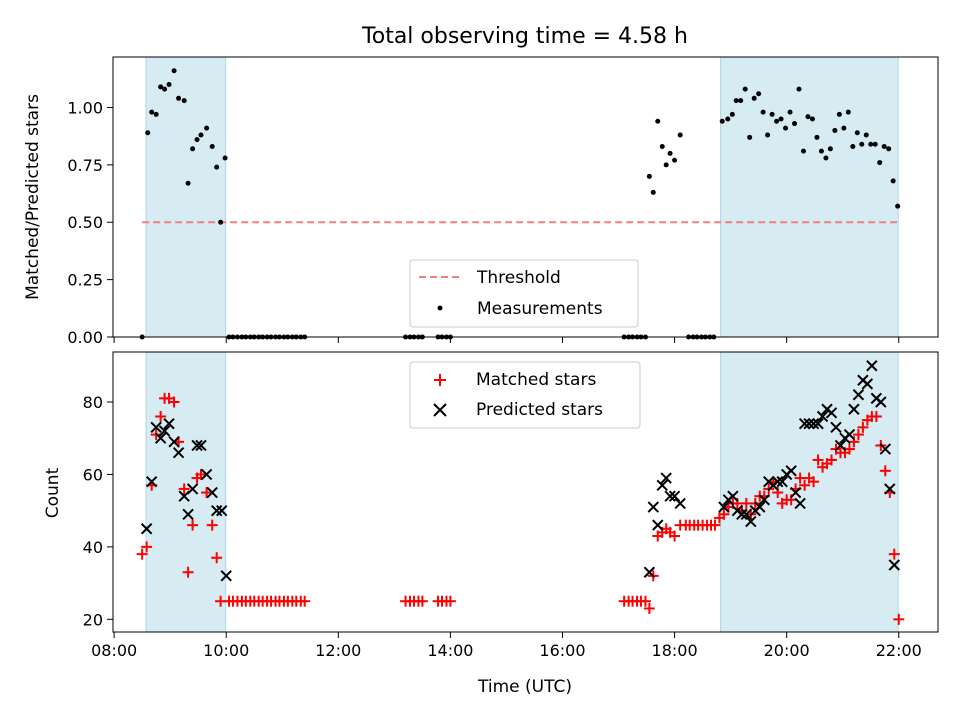 The image size is (960, 720). Describe the element at coordinates (450, 650) in the screenshot. I see `x-tick-label: 14:00` at that location.